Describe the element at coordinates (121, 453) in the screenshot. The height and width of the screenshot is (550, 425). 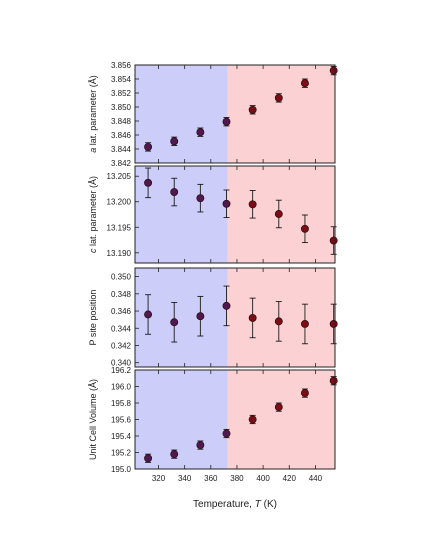
I see `y-tick-label: 195.2` at that location.